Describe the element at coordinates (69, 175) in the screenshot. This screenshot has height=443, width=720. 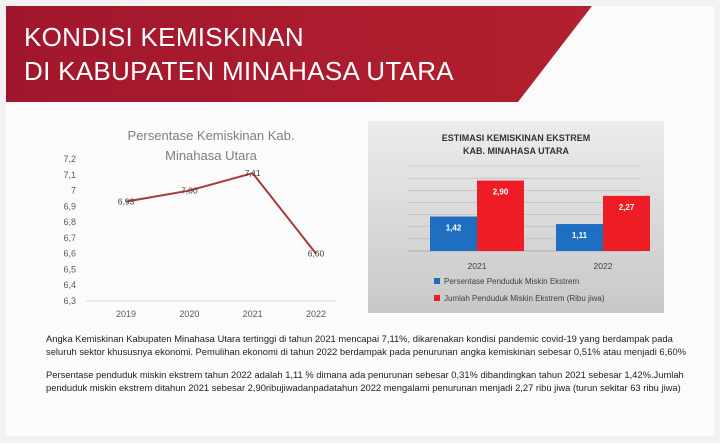
I see `y-tick-label: 7,1` at that location.